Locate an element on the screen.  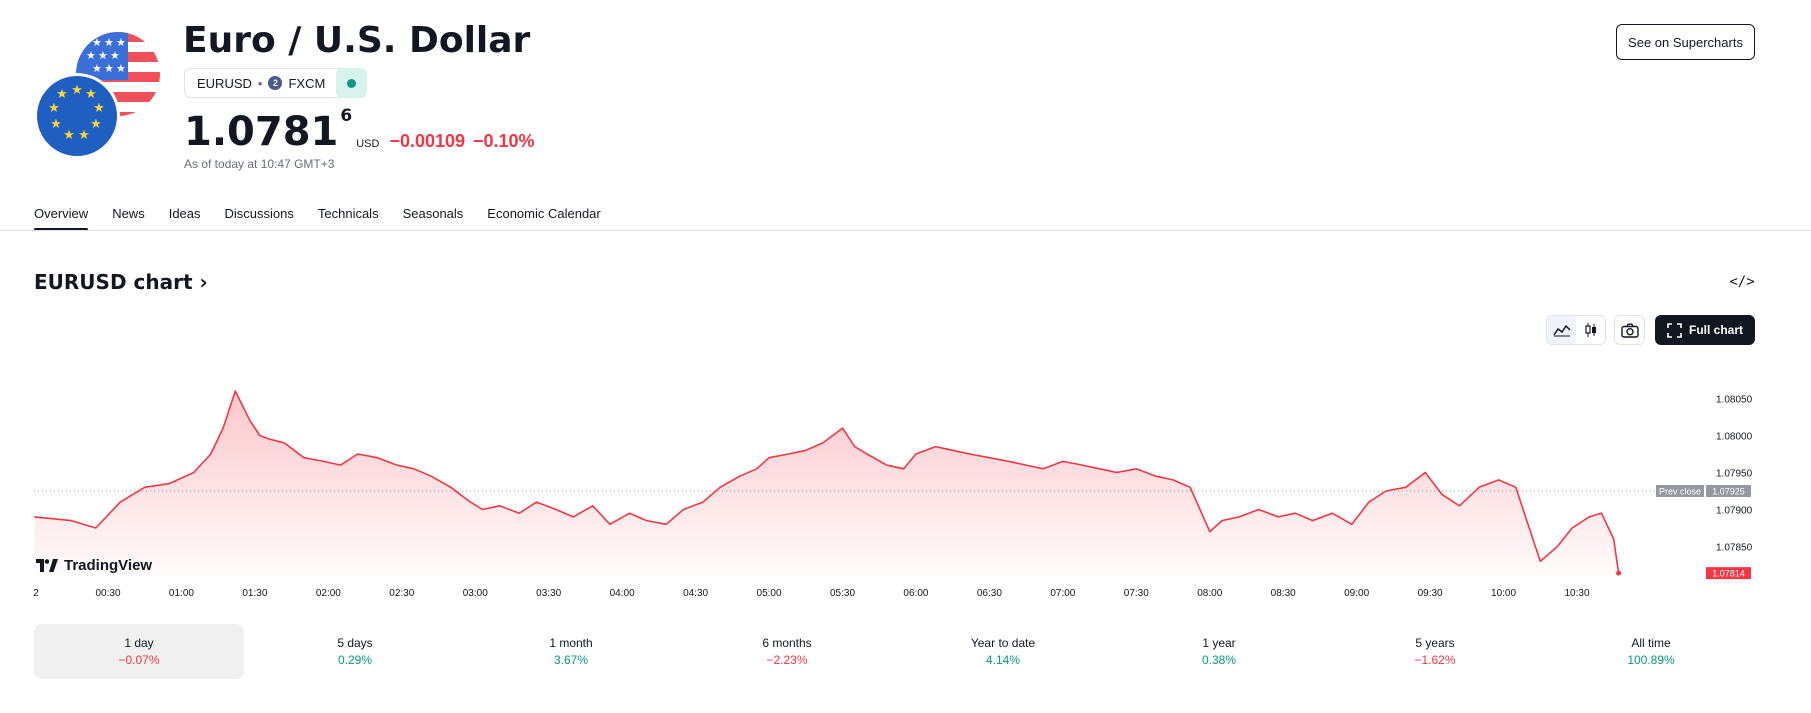
x-tick-label: 10:30 is located at coordinates (1576, 593).